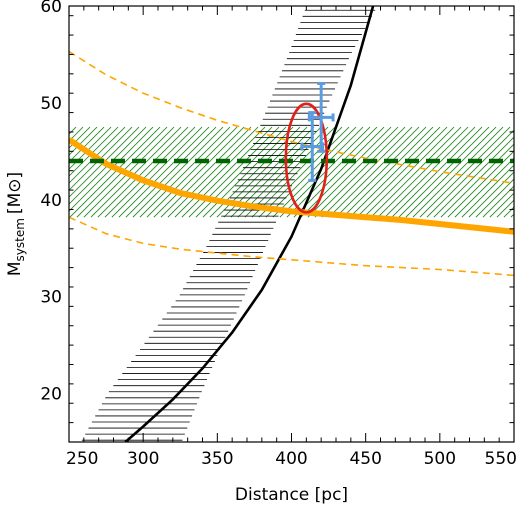  What do you see at coordinates (51, 104) in the screenshot?
I see `y-tick-label: 50` at bounding box center [51, 104].